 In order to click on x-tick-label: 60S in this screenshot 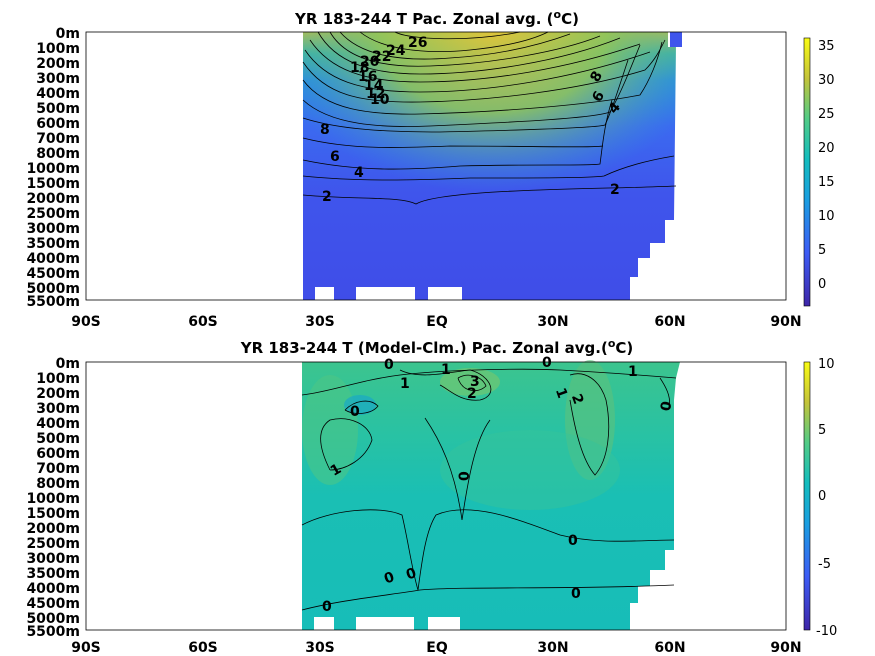, I will do `click(203, 648)`.